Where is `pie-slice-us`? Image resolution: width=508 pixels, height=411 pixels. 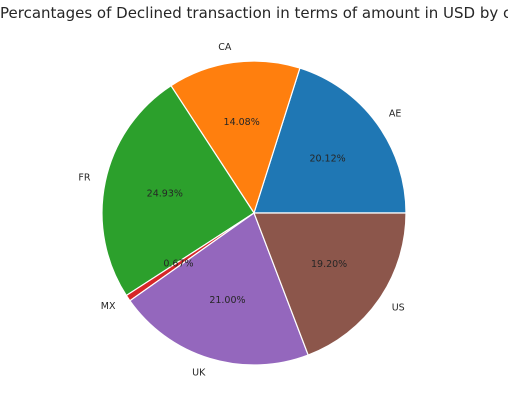 pie-slice-us is located at coordinates (330, 284).